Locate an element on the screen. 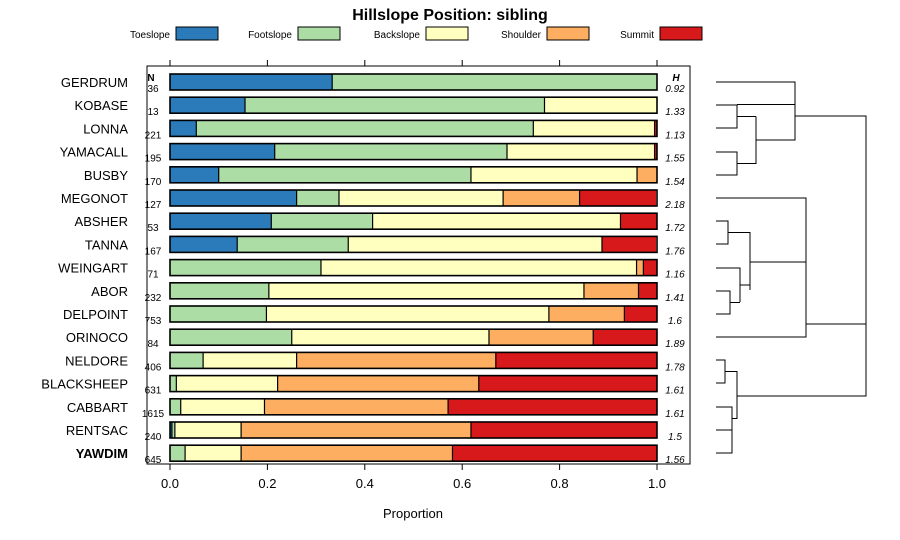 This screenshot has width=900, height=540. h-value: 1.61 is located at coordinates (674, 391).